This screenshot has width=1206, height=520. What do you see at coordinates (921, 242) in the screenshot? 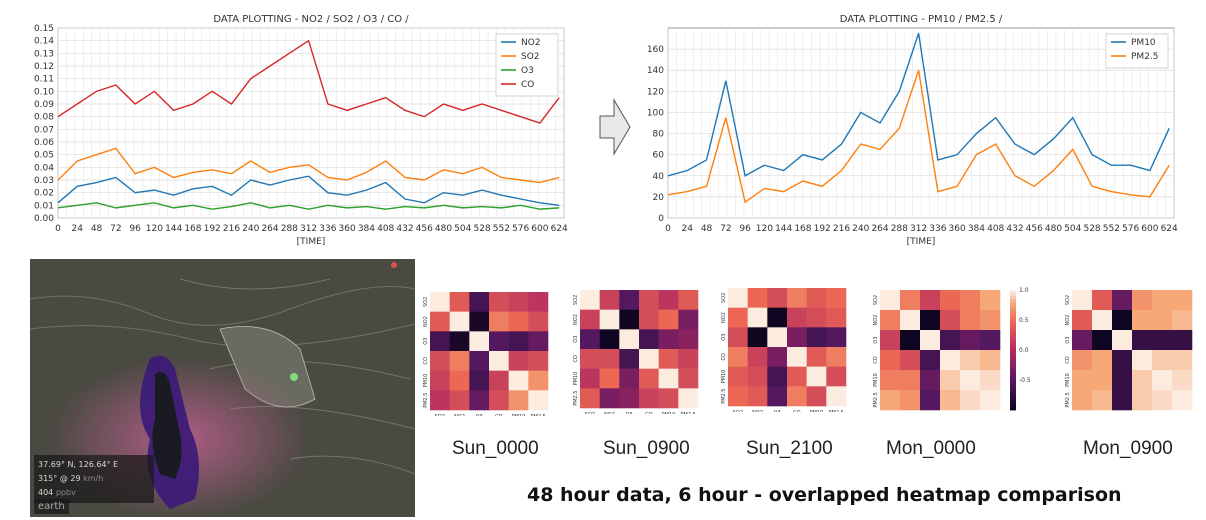
I see `x-axis-label: [TIME]` at bounding box center [921, 242].